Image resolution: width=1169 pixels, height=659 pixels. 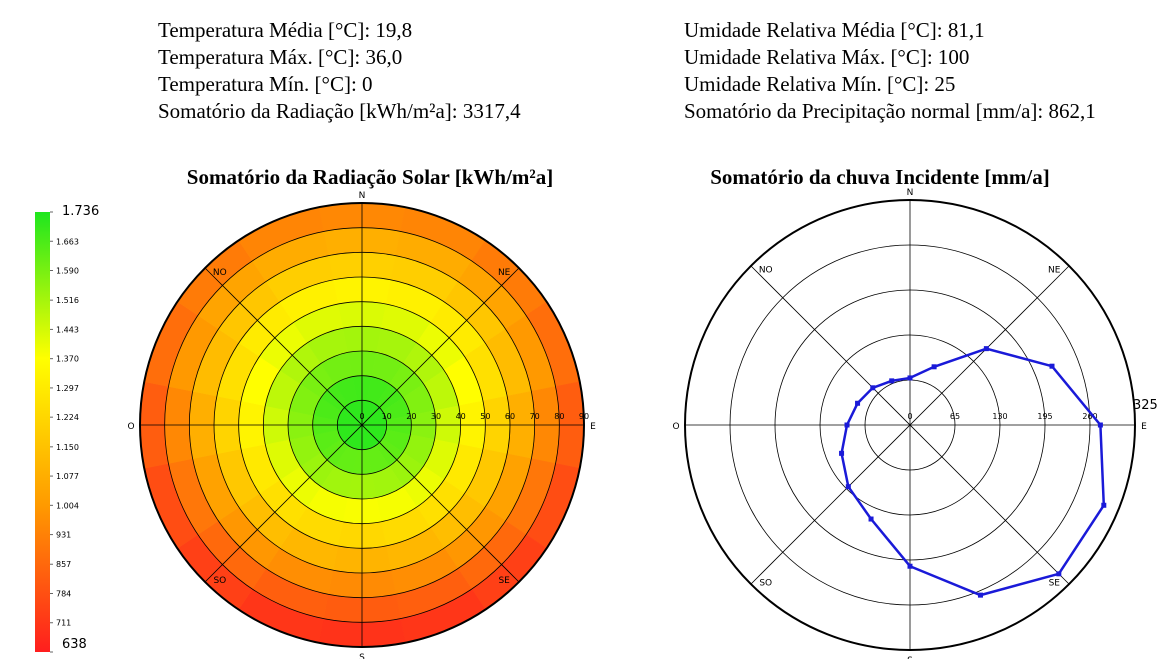 What do you see at coordinates (67, 300) in the screenshot?
I see `colorbar-label: 1.516` at bounding box center [67, 300].